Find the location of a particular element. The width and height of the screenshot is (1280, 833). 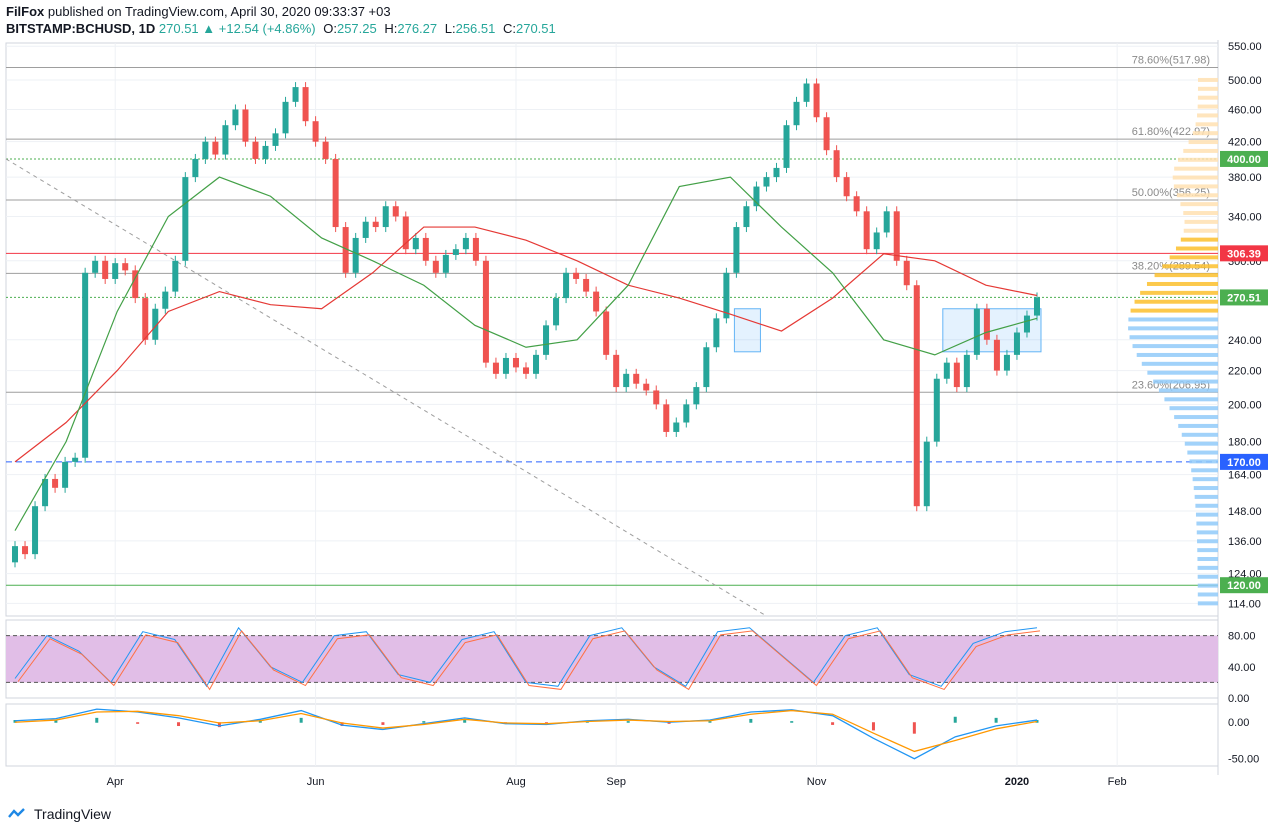

macd-pane is located at coordinates (612, 735).